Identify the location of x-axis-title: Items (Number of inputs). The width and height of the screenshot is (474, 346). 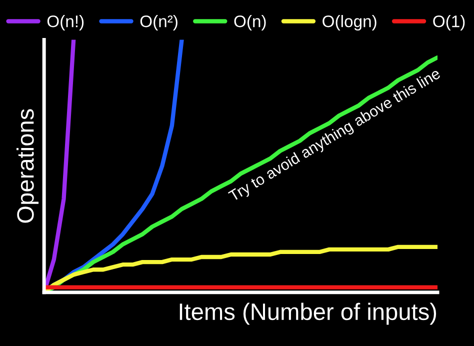
(308, 313).